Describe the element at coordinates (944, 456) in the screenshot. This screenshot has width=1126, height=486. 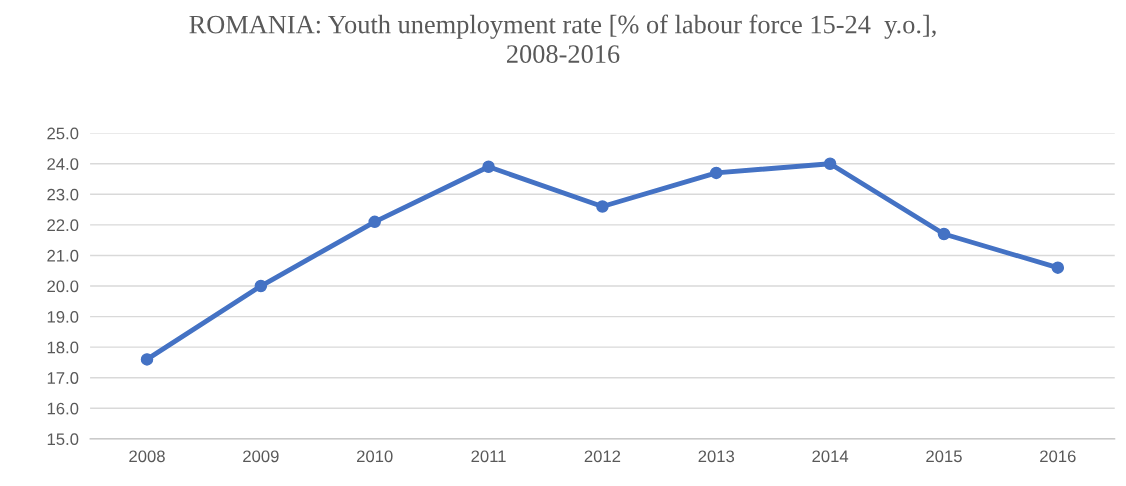
I see `x-tick-label: 2015` at that location.